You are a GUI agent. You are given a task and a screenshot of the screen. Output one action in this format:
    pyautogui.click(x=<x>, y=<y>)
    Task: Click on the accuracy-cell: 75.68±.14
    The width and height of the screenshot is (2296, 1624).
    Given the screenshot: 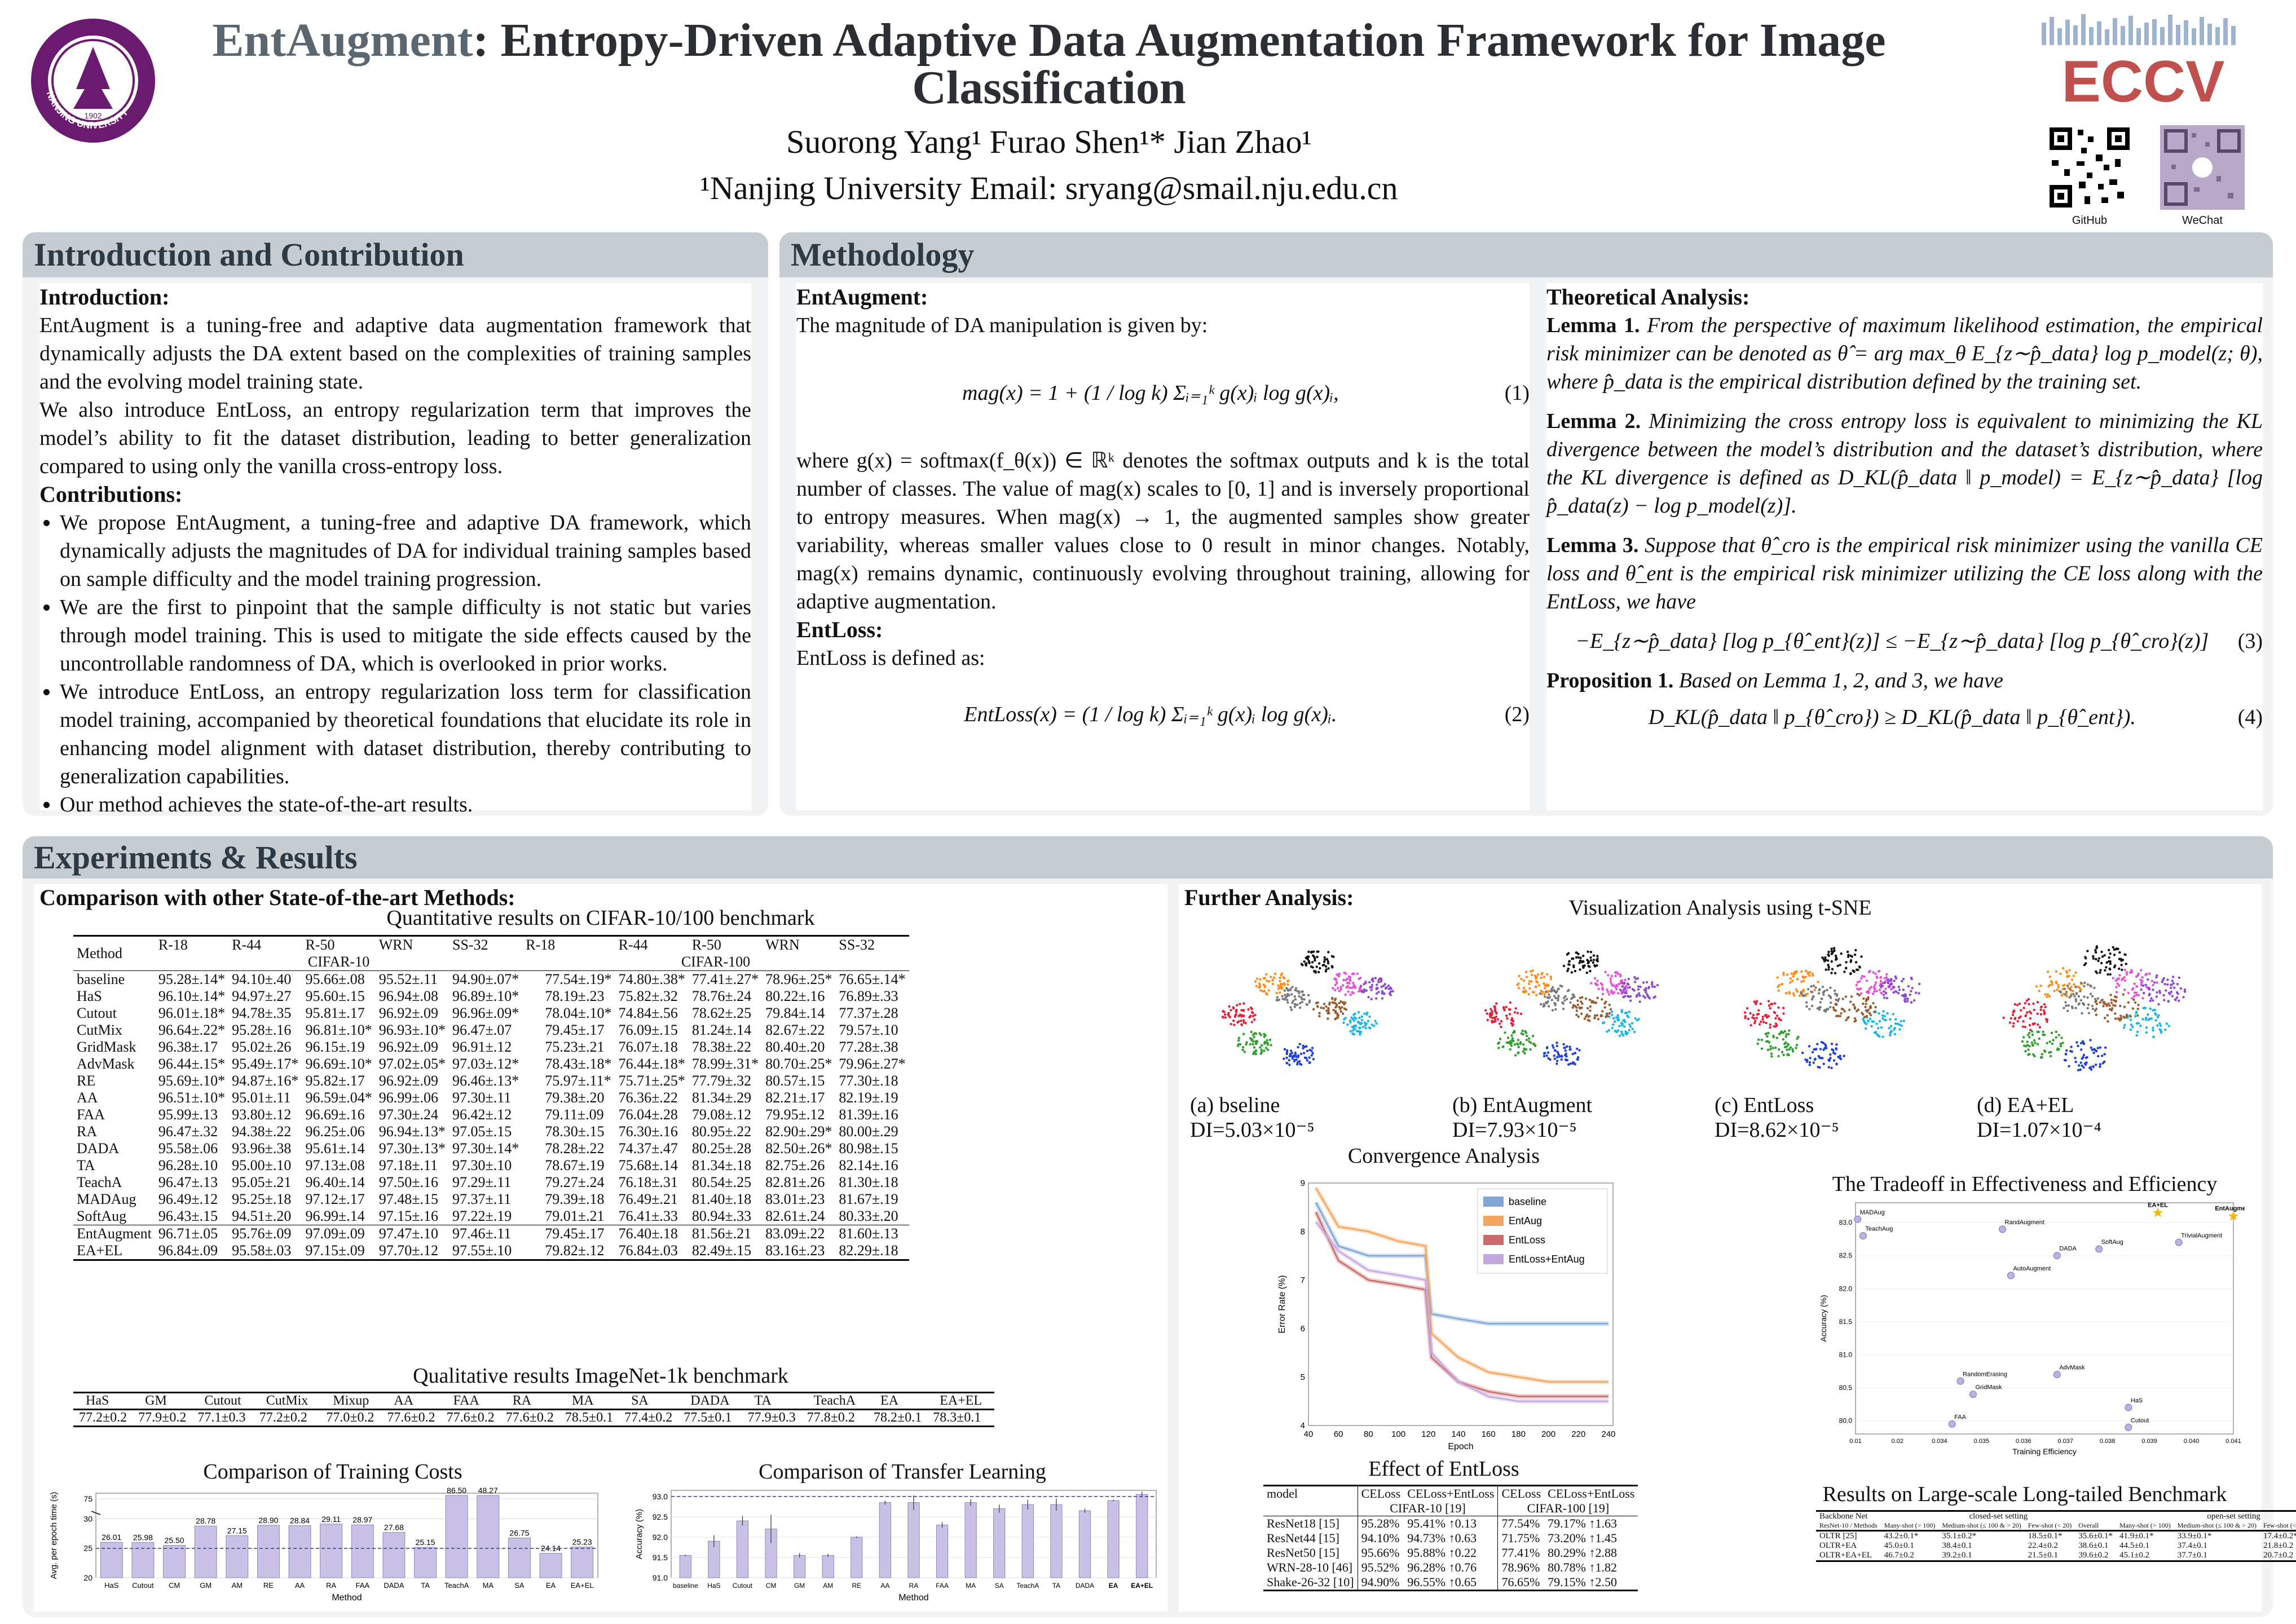 What is the action you would take?
    pyautogui.click(x=648, y=1165)
    